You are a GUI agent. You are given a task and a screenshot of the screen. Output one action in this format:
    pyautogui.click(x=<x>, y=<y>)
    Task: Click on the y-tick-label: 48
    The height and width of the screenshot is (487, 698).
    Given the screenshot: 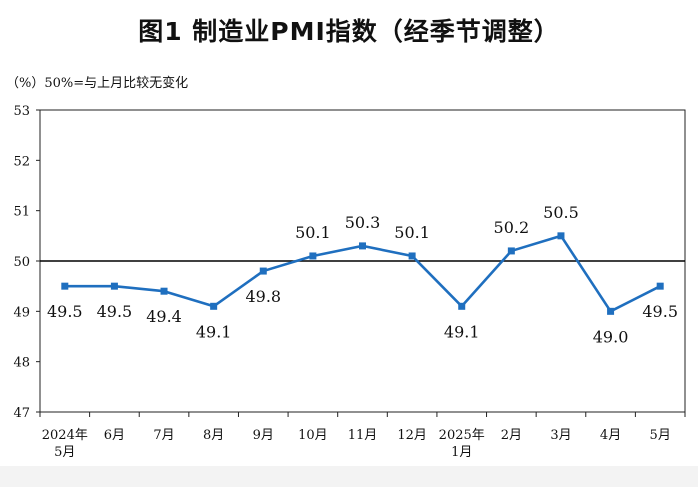 What is the action you would take?
    pyautogui.click(x=21, y=363)
    